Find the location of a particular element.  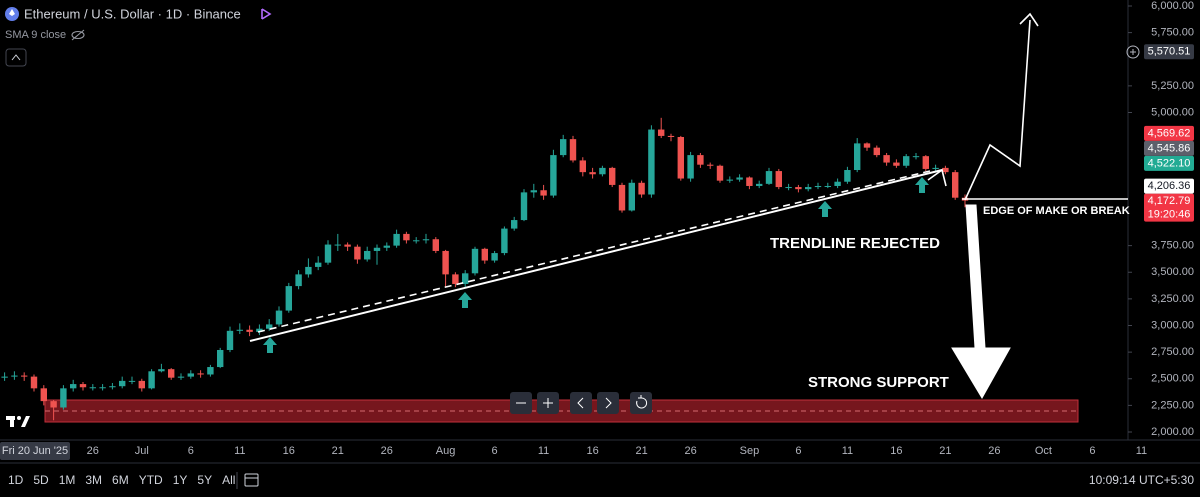

range-button: 1M is located at coordinates (67, 480).